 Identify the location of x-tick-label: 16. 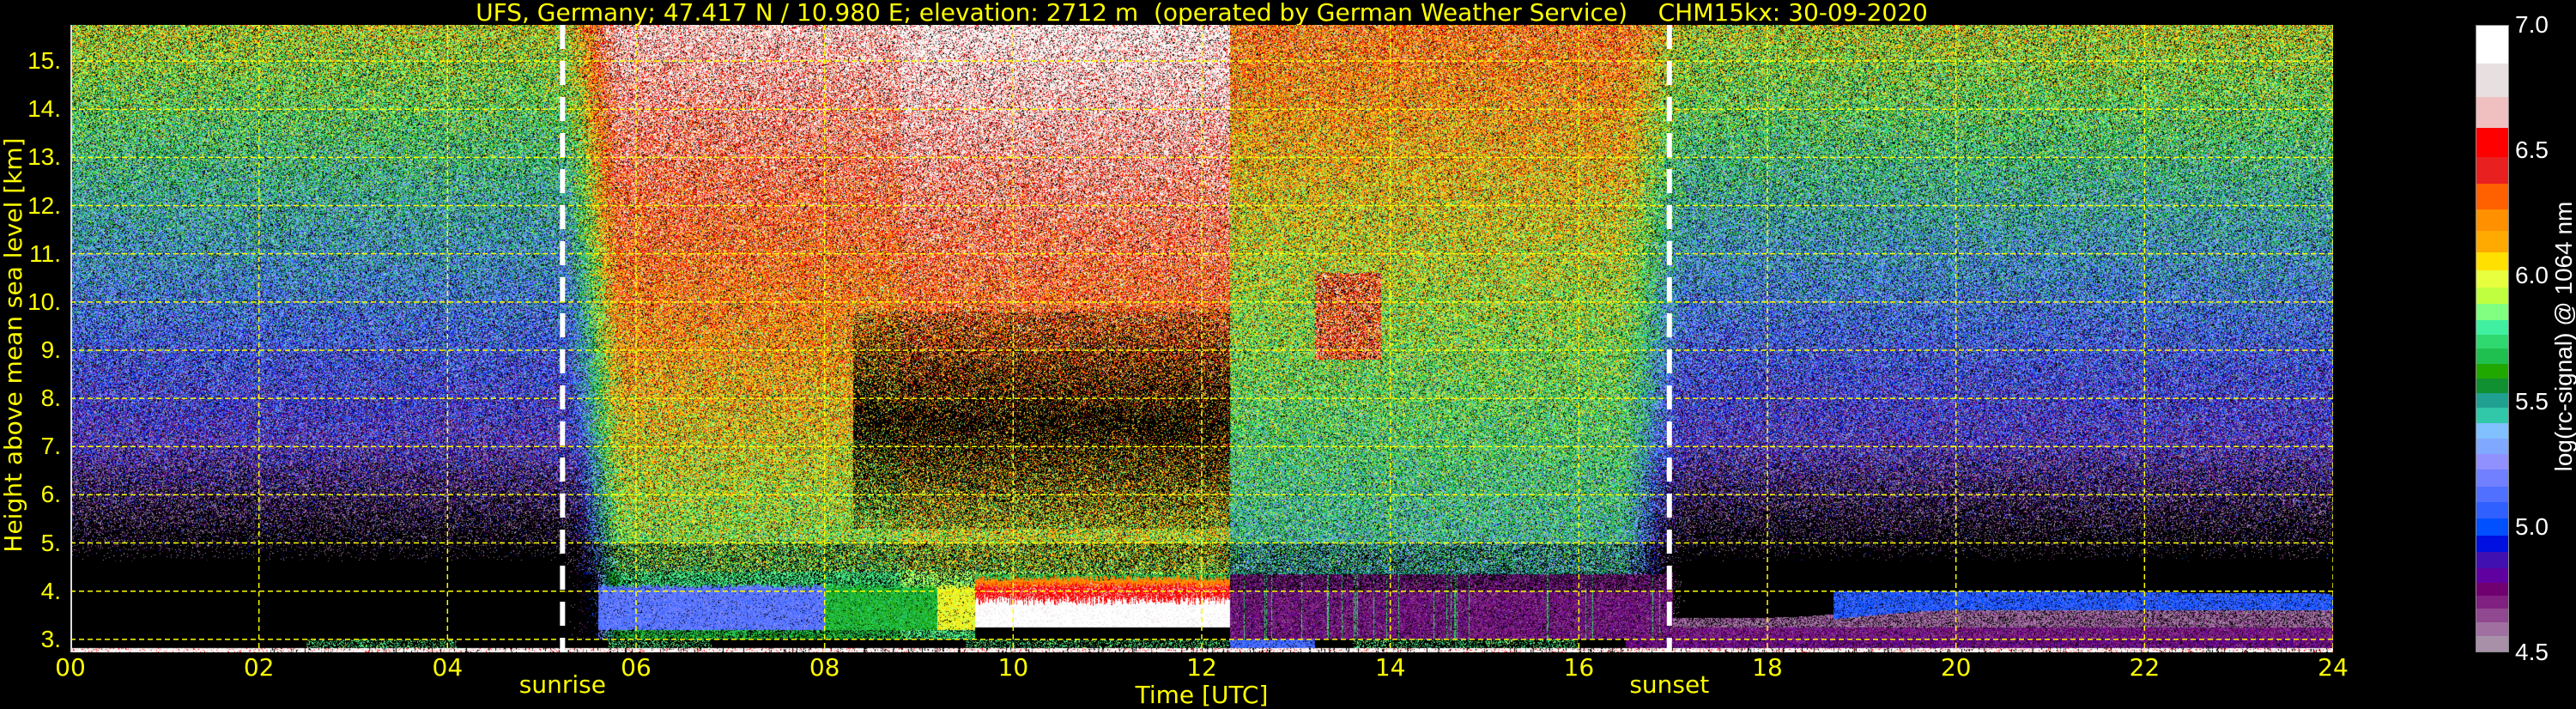
(1579, 667).